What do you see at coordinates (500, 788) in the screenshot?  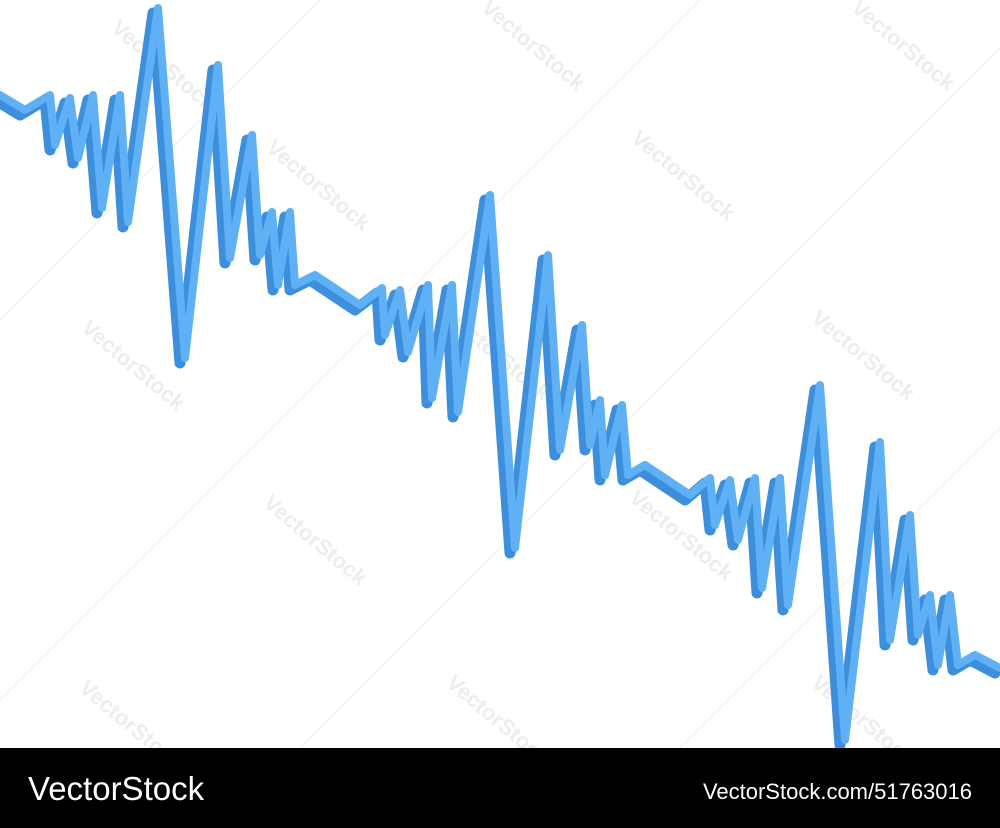 I see `footer-bar` at bounding box center [500, 788].